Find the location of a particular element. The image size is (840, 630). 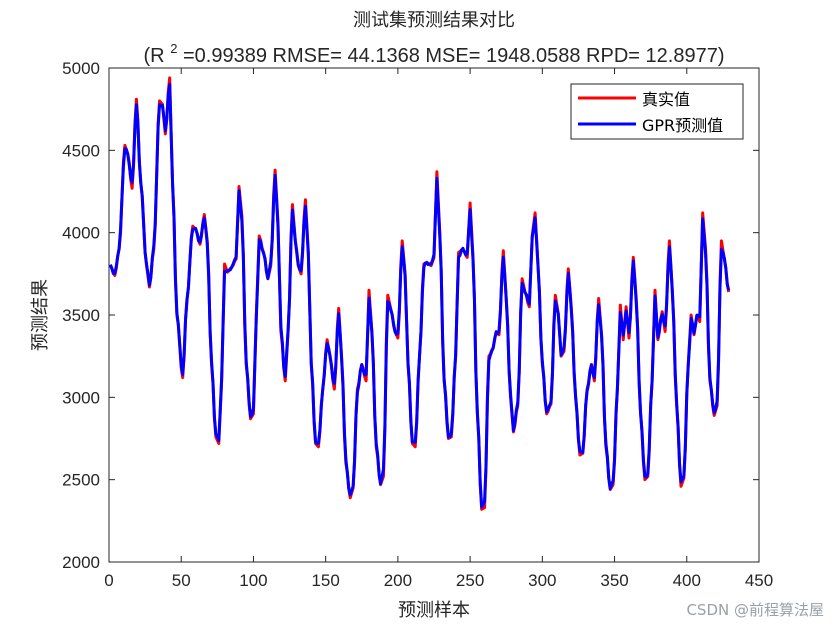

y-tick-label: 4500 is located at coordinates (81, 150).